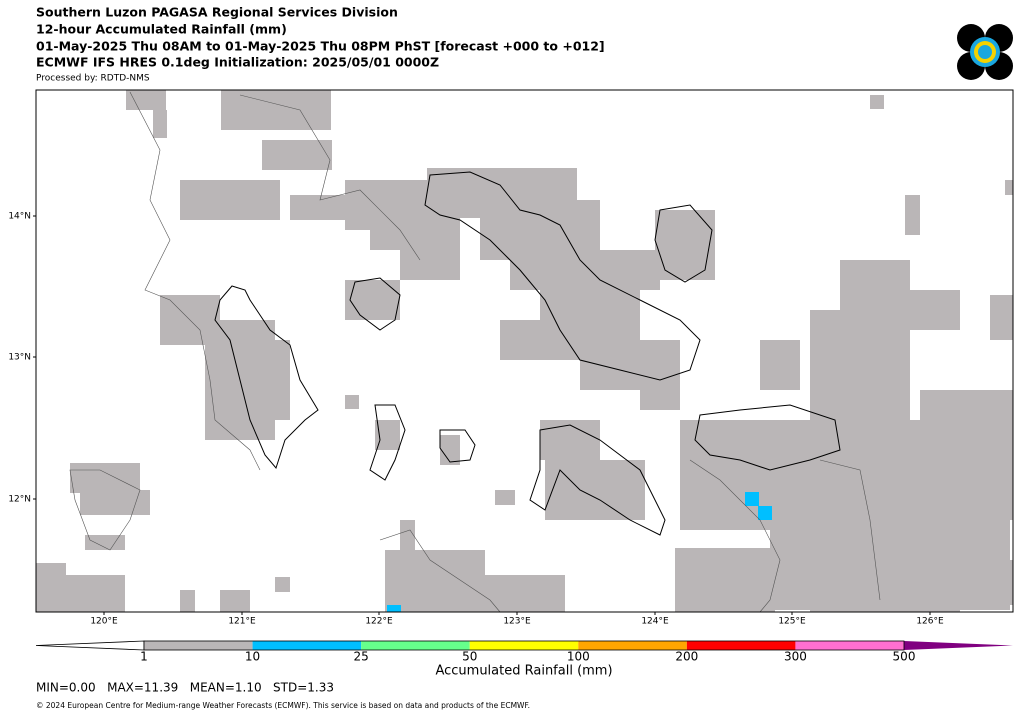  I want to click on colorbar: 1 10 25 50 100 200 300 500, so click(524, 652).